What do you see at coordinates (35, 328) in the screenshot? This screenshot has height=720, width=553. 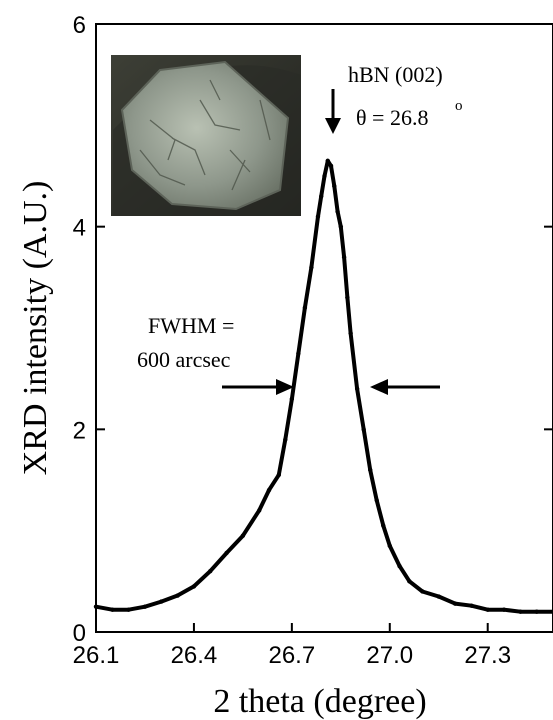 I see `y-axis-title: XRD intensity (A.U.)` at bounding box center [35, 328].